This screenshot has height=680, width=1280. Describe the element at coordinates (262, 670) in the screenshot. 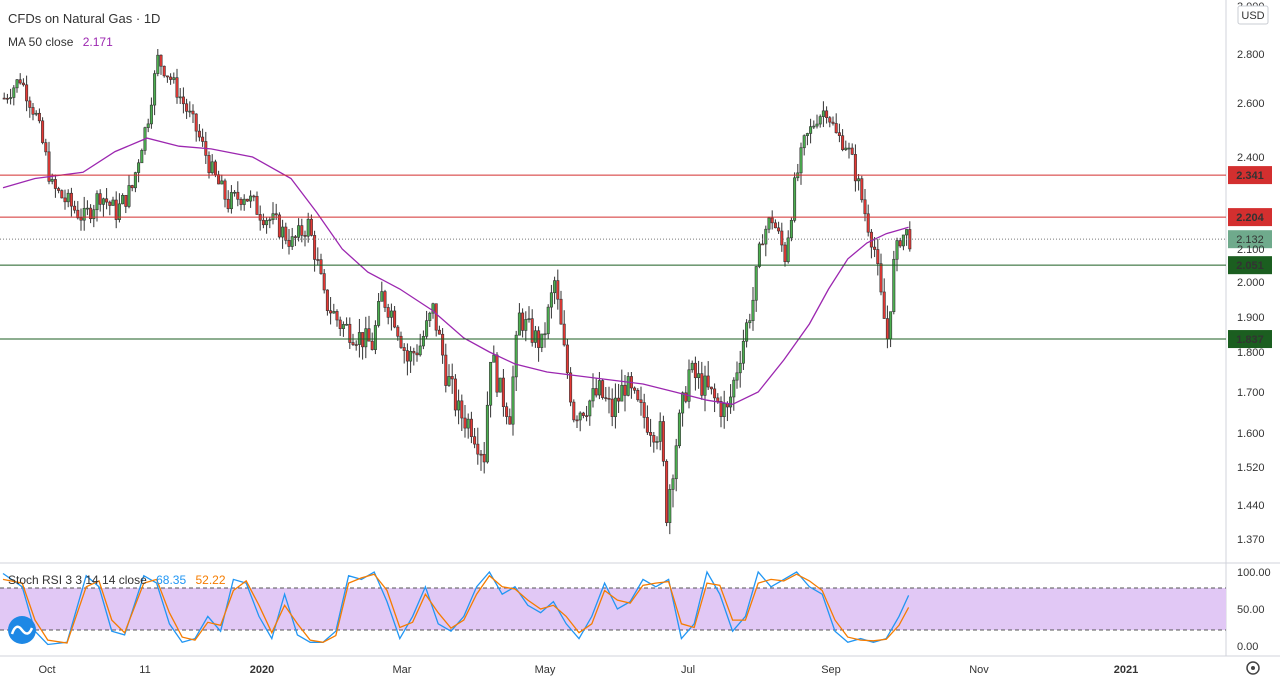

I see `time-tick-label: 2020` at that location.